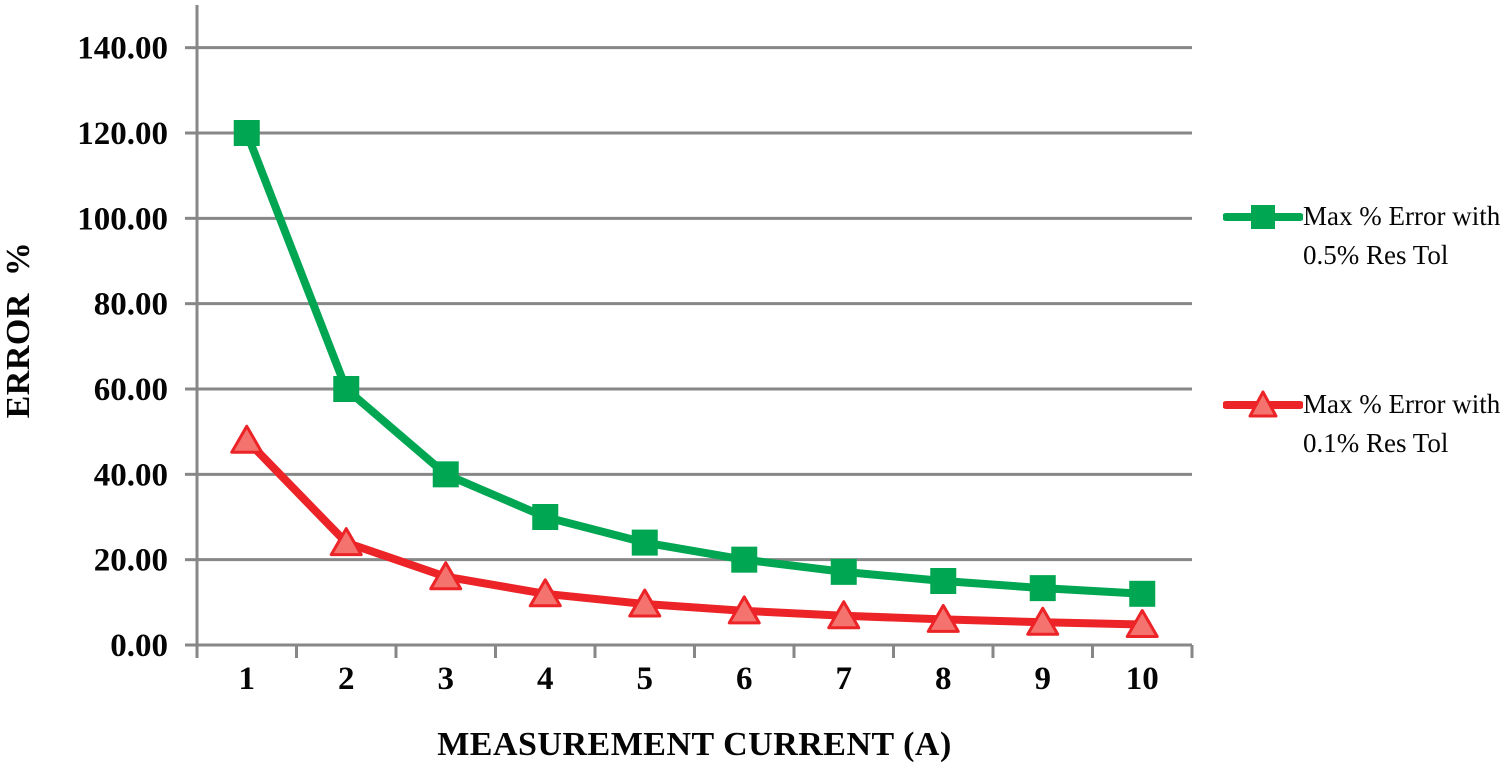  What do you see at coordinates (943, 679) in the screenshot?
I see `x-tick-label: 8` at bounding box center [943, 679].